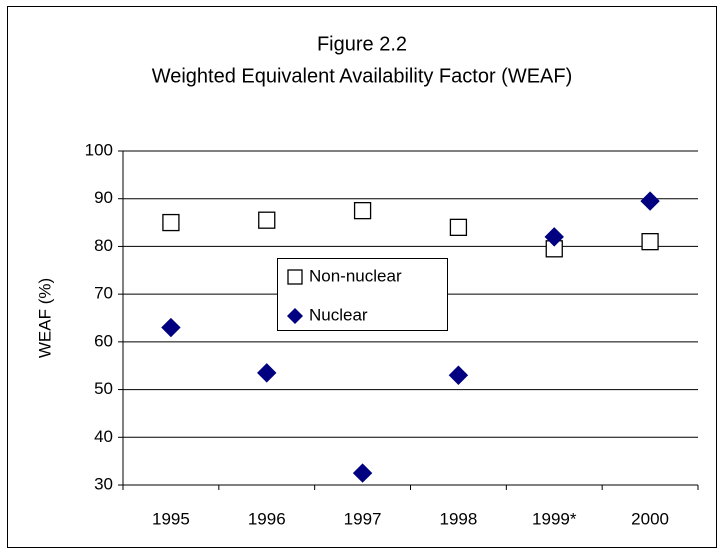 The image size is (724, 555). What do you see at coordinates (459, 518) in the screenshot?
I see `x-tick-label: 1998` at bounding box center [459, 518].